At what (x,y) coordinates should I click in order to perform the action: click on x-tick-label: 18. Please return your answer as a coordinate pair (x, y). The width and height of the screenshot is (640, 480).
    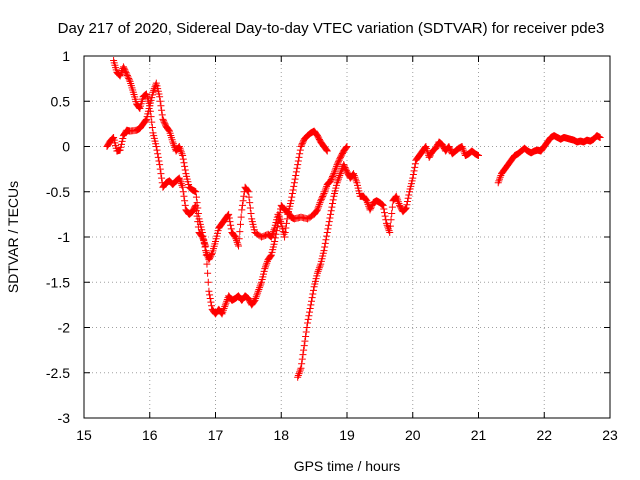
    Looking at the image, I should click on (281, 435).